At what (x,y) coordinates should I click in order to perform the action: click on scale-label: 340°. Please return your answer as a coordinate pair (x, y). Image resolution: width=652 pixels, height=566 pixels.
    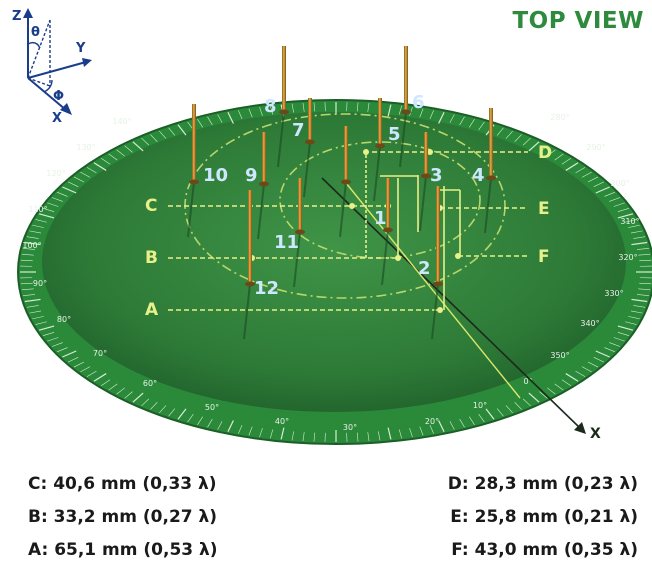
    Looking at the image, I should click on (589, 323).